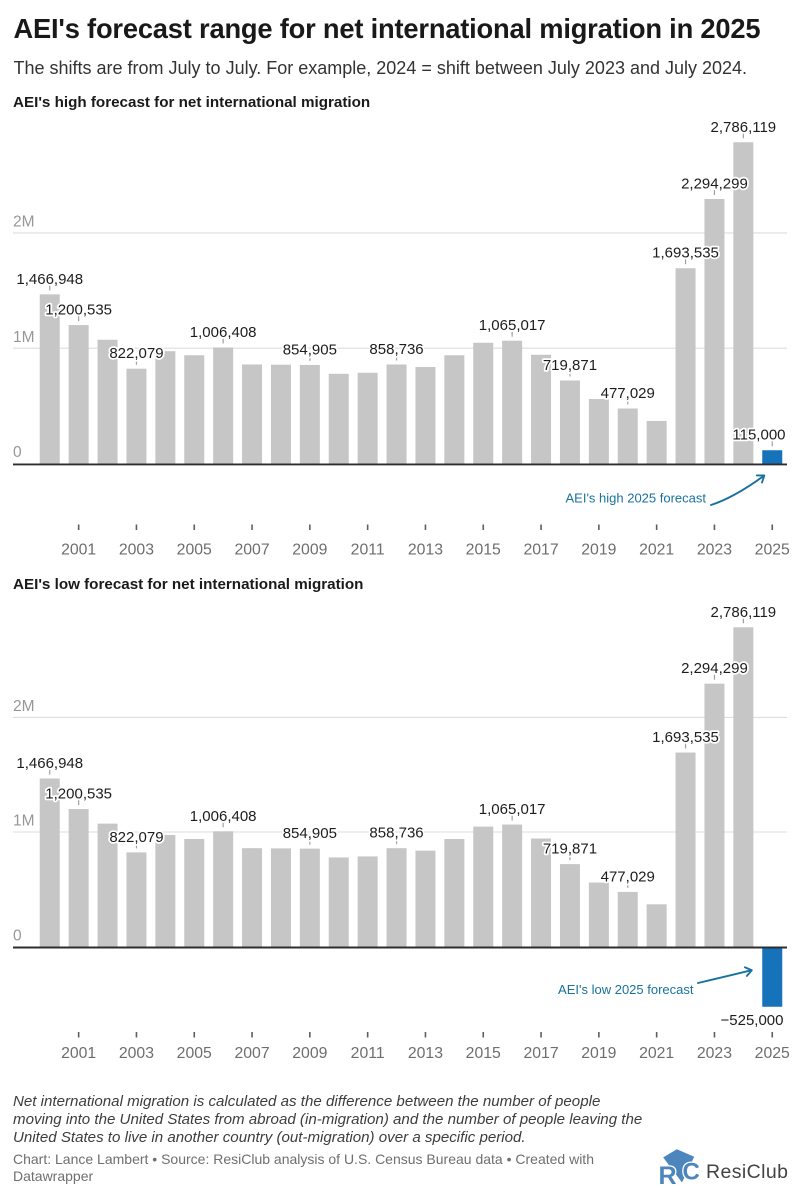 The image size is (800, 1198). What do you see at coordinates (635, 498) in the screenshot?
I see `svg-text: AEI's high 2025 forecast` at bounding box center [635, 498].